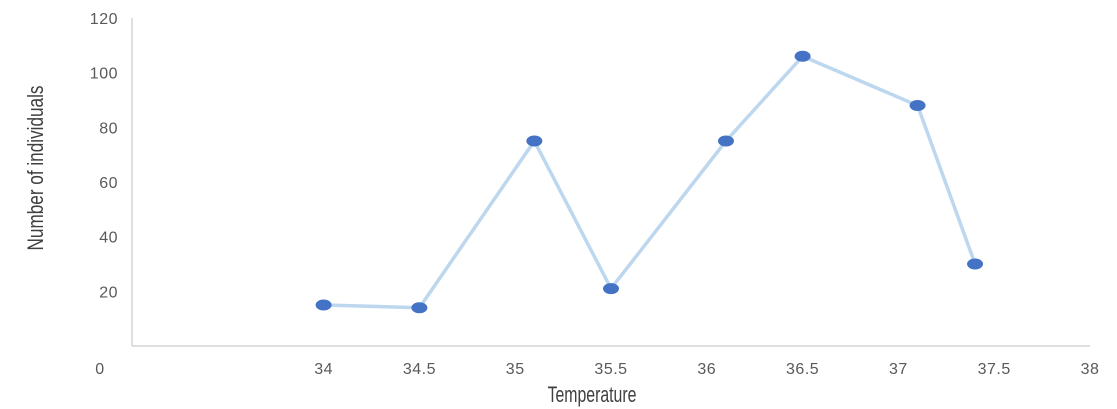  Describe the element at coordinates (108, 238) in the screenshot. I see `y-tick-label: 40` at that location.